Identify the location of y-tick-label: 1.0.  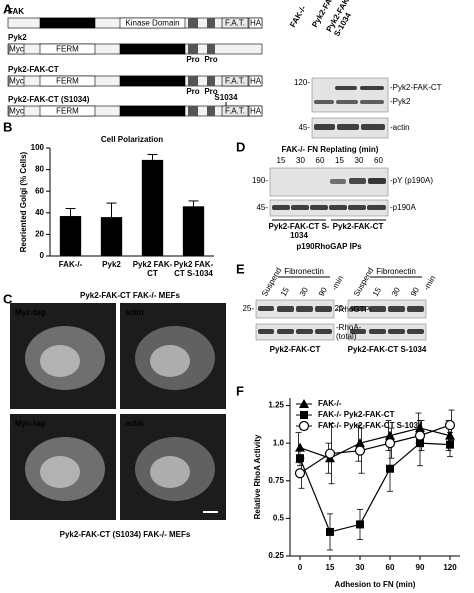
(279, 442).